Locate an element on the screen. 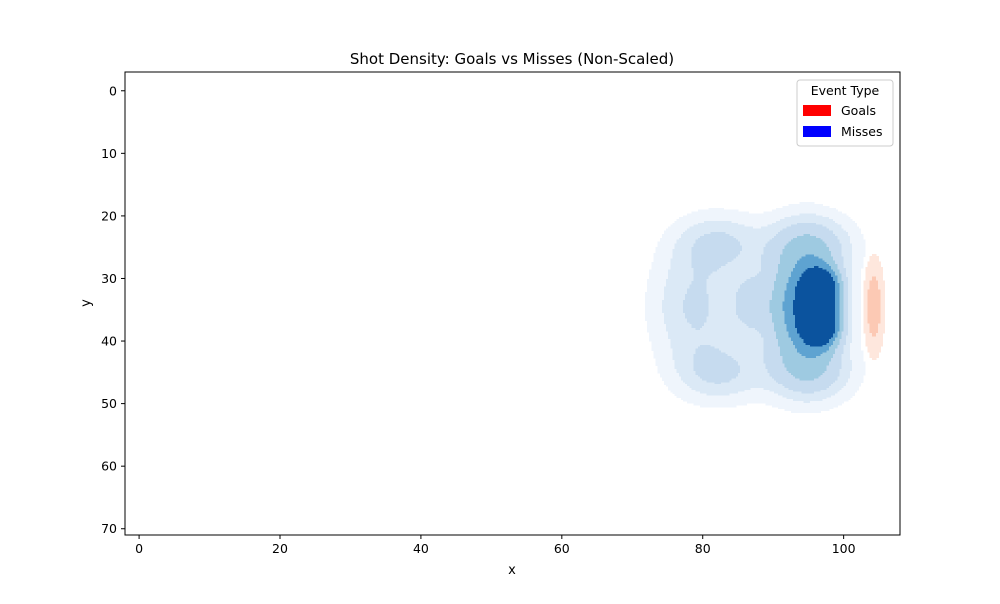 The width and height of the screenshot is (1000, 604). x-axis-label: x is located at coordinates (512, 570).